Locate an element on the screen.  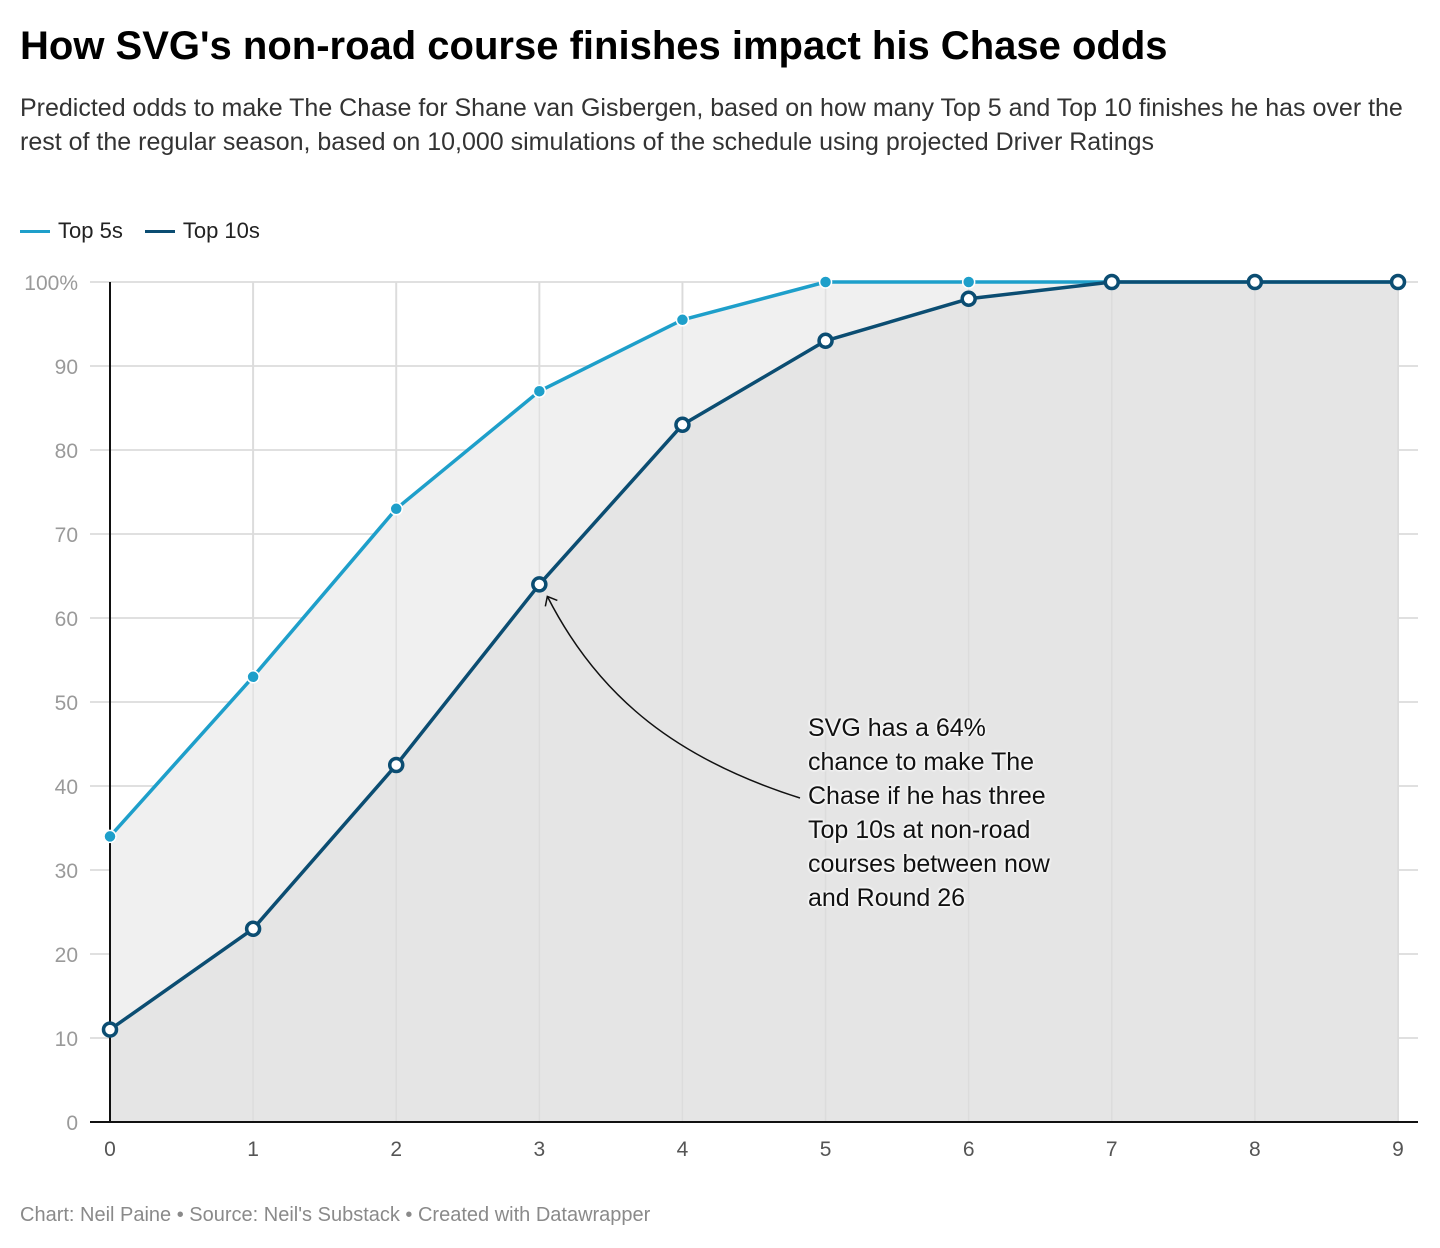
y-tick-label-40: 40 is located at coordinates (66, 787).